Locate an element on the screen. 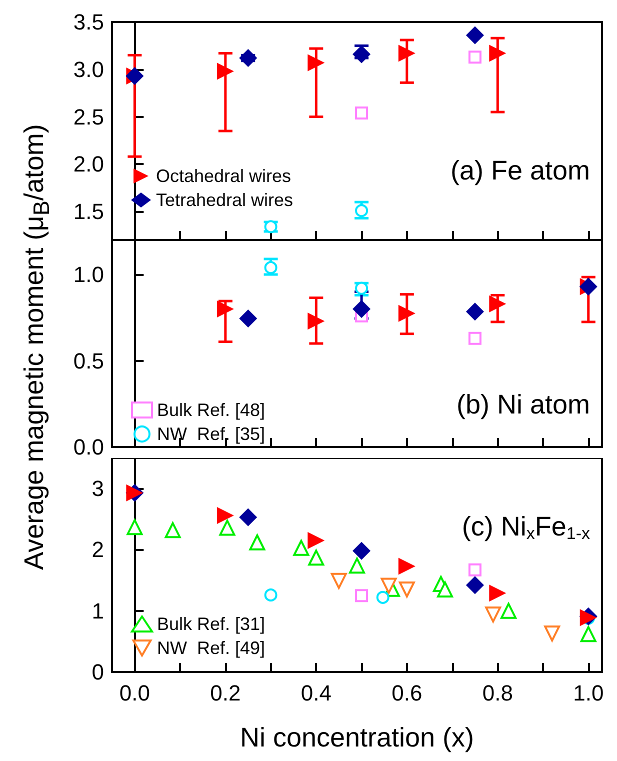  x-tick-label: 0.2 is located at coordinates (225, 693).